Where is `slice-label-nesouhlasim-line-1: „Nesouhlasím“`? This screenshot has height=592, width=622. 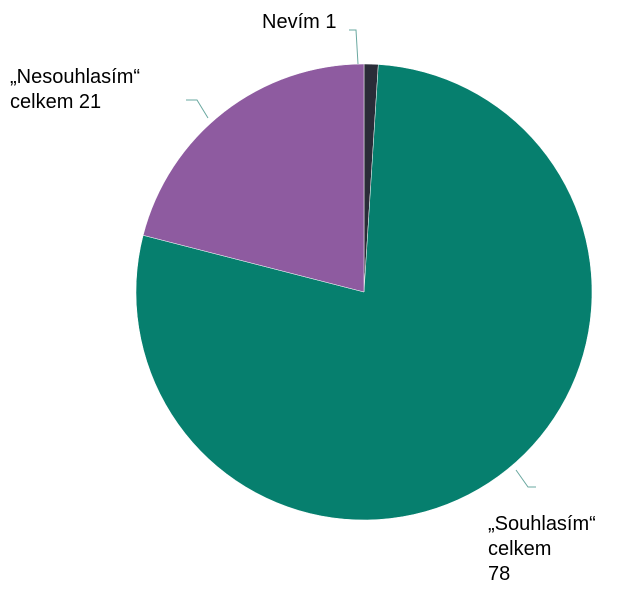 slice-label-nesouhlasim-line-1: „Nesouhlasím“ is located at coordinates (75, 77).